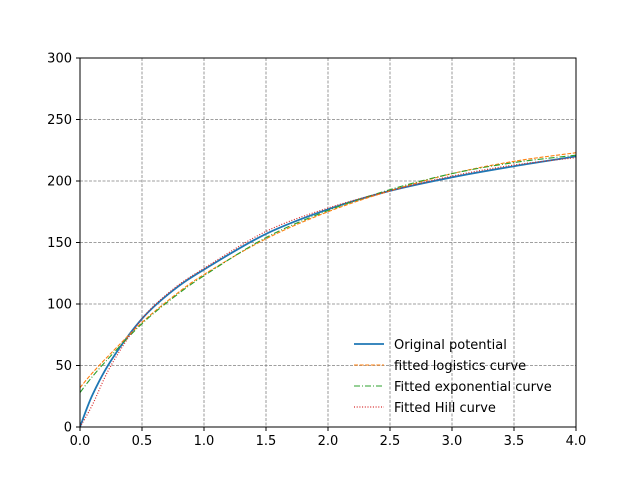 The image size is (640, 480). What do you see at coordinates (80, 441) in the screenshot?
I see `x-tick-label: 0.0` at bounding box center [80, 441].